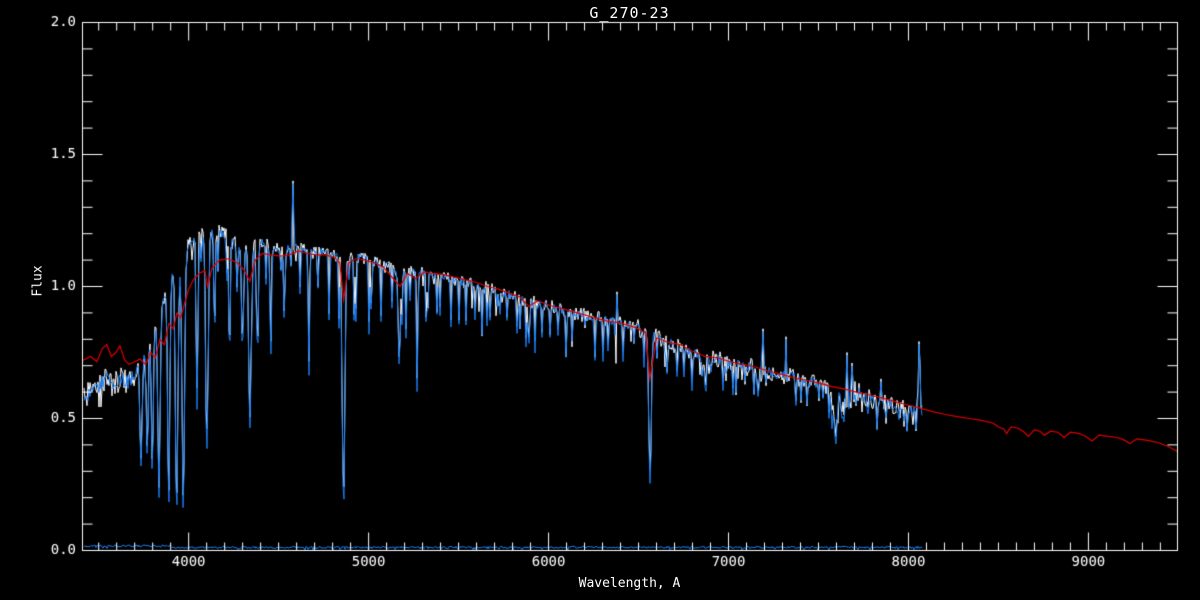  I want to click on plot-title: G_270-23, so click(629, 13).